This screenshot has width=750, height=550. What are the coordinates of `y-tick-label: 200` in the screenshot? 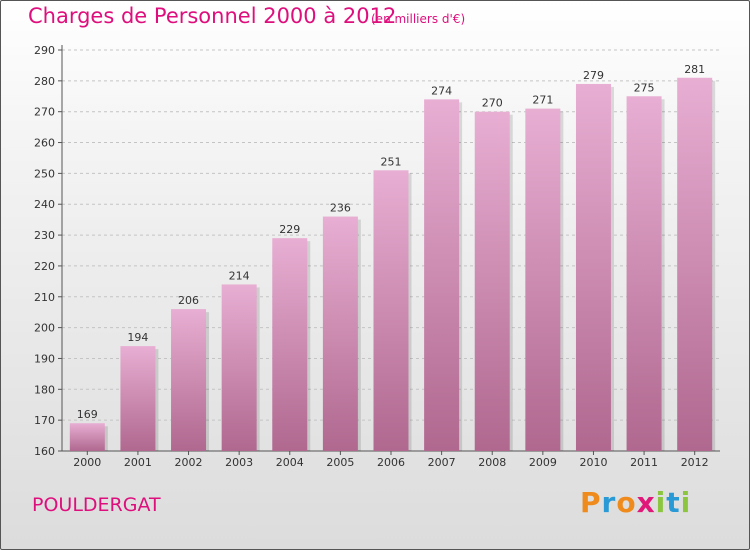 It's located at (44, 328).